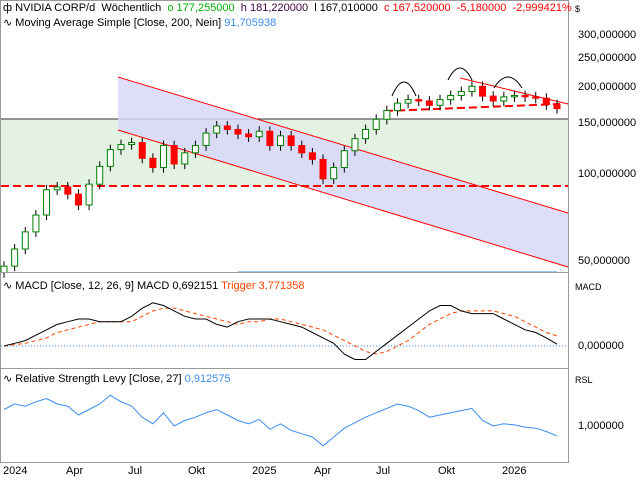 Image resolution: width=640 pixels, height=480 pixels. What do you see at coordinates (514, 471) in the screenshot?
I see `x-tick: 2026` at bounding box center [514, 471].